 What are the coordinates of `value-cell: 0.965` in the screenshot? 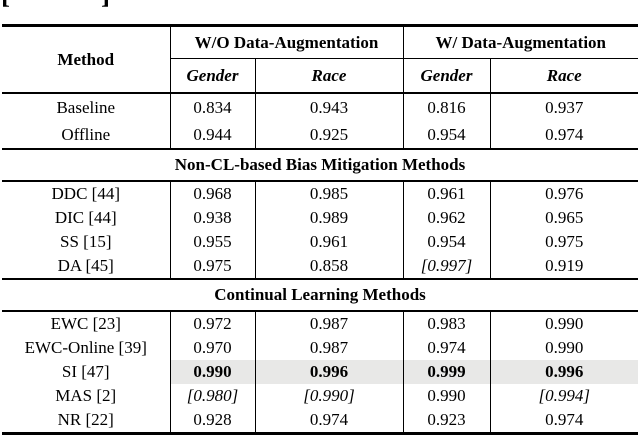 It's located at (564, 218).